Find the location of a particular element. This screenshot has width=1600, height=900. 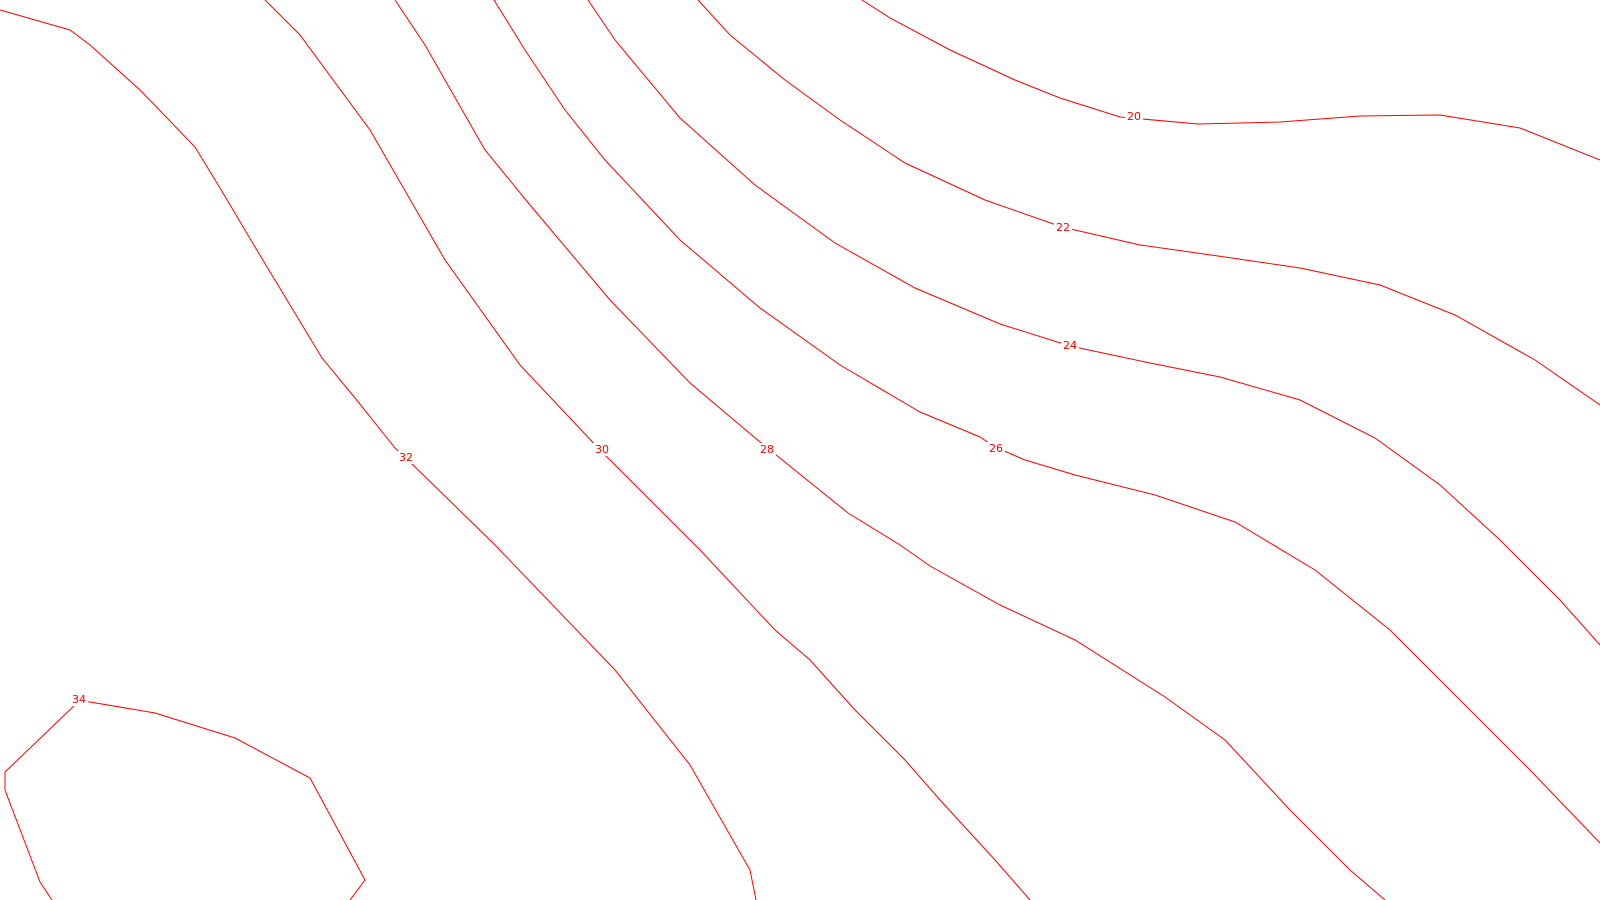

contour-label-32: 32 is located at coordinates (406, 457).